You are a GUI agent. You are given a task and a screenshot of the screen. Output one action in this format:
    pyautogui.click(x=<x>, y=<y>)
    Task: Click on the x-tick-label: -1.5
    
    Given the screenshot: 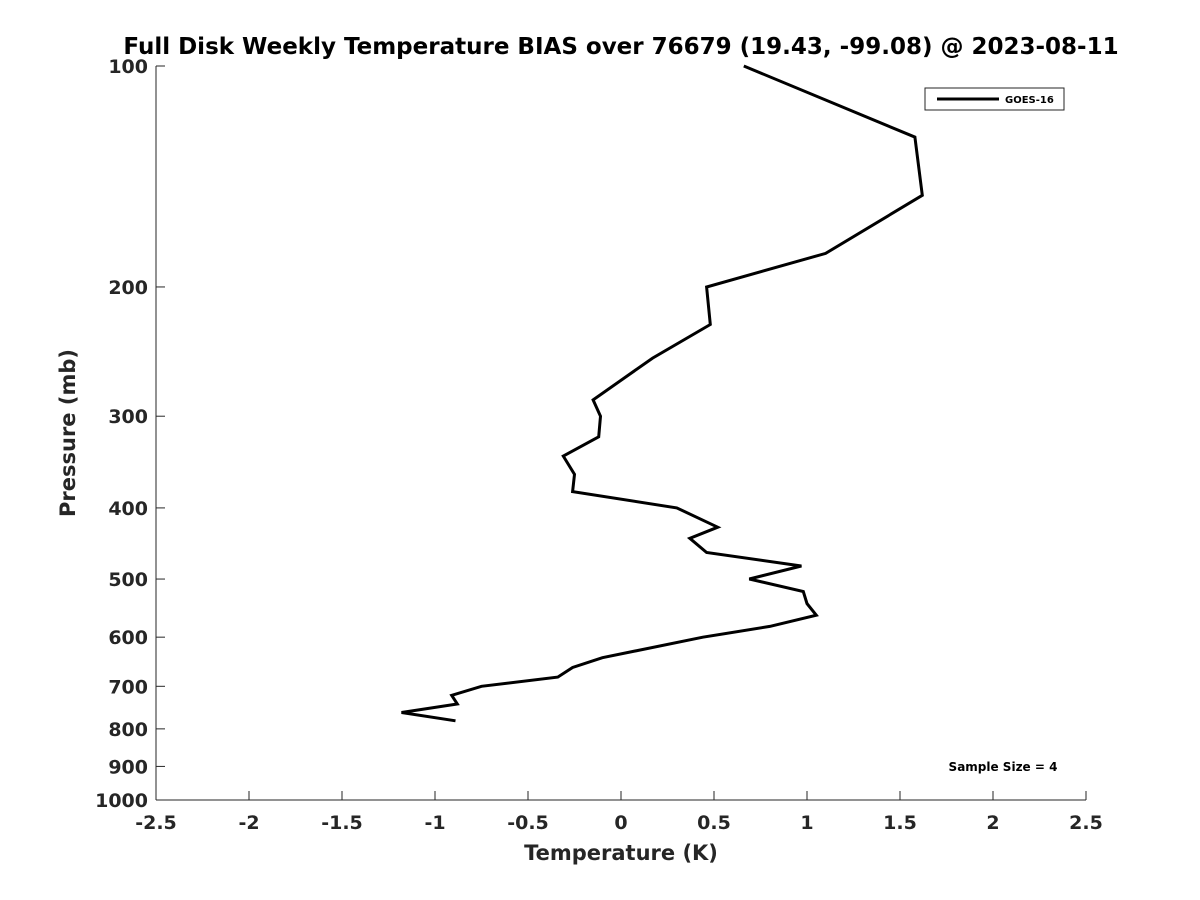 What is the action you would take?
    pyautogui.click(x=342, y=823)
    